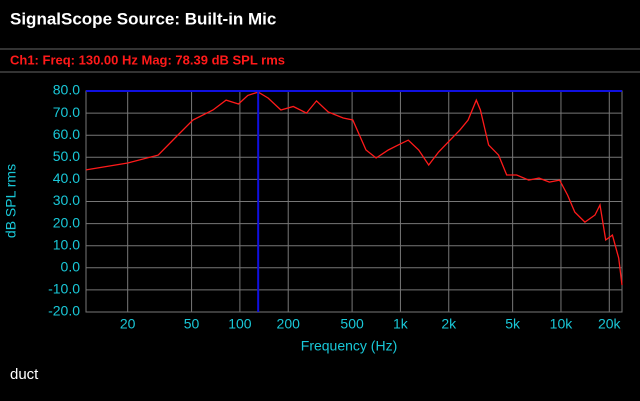 This screenshot has height=401, width=640. What do you see at coordinates (289, 324) in the screenshot?
I see `x-tick-label: 200` at bounding box center [289, 324].